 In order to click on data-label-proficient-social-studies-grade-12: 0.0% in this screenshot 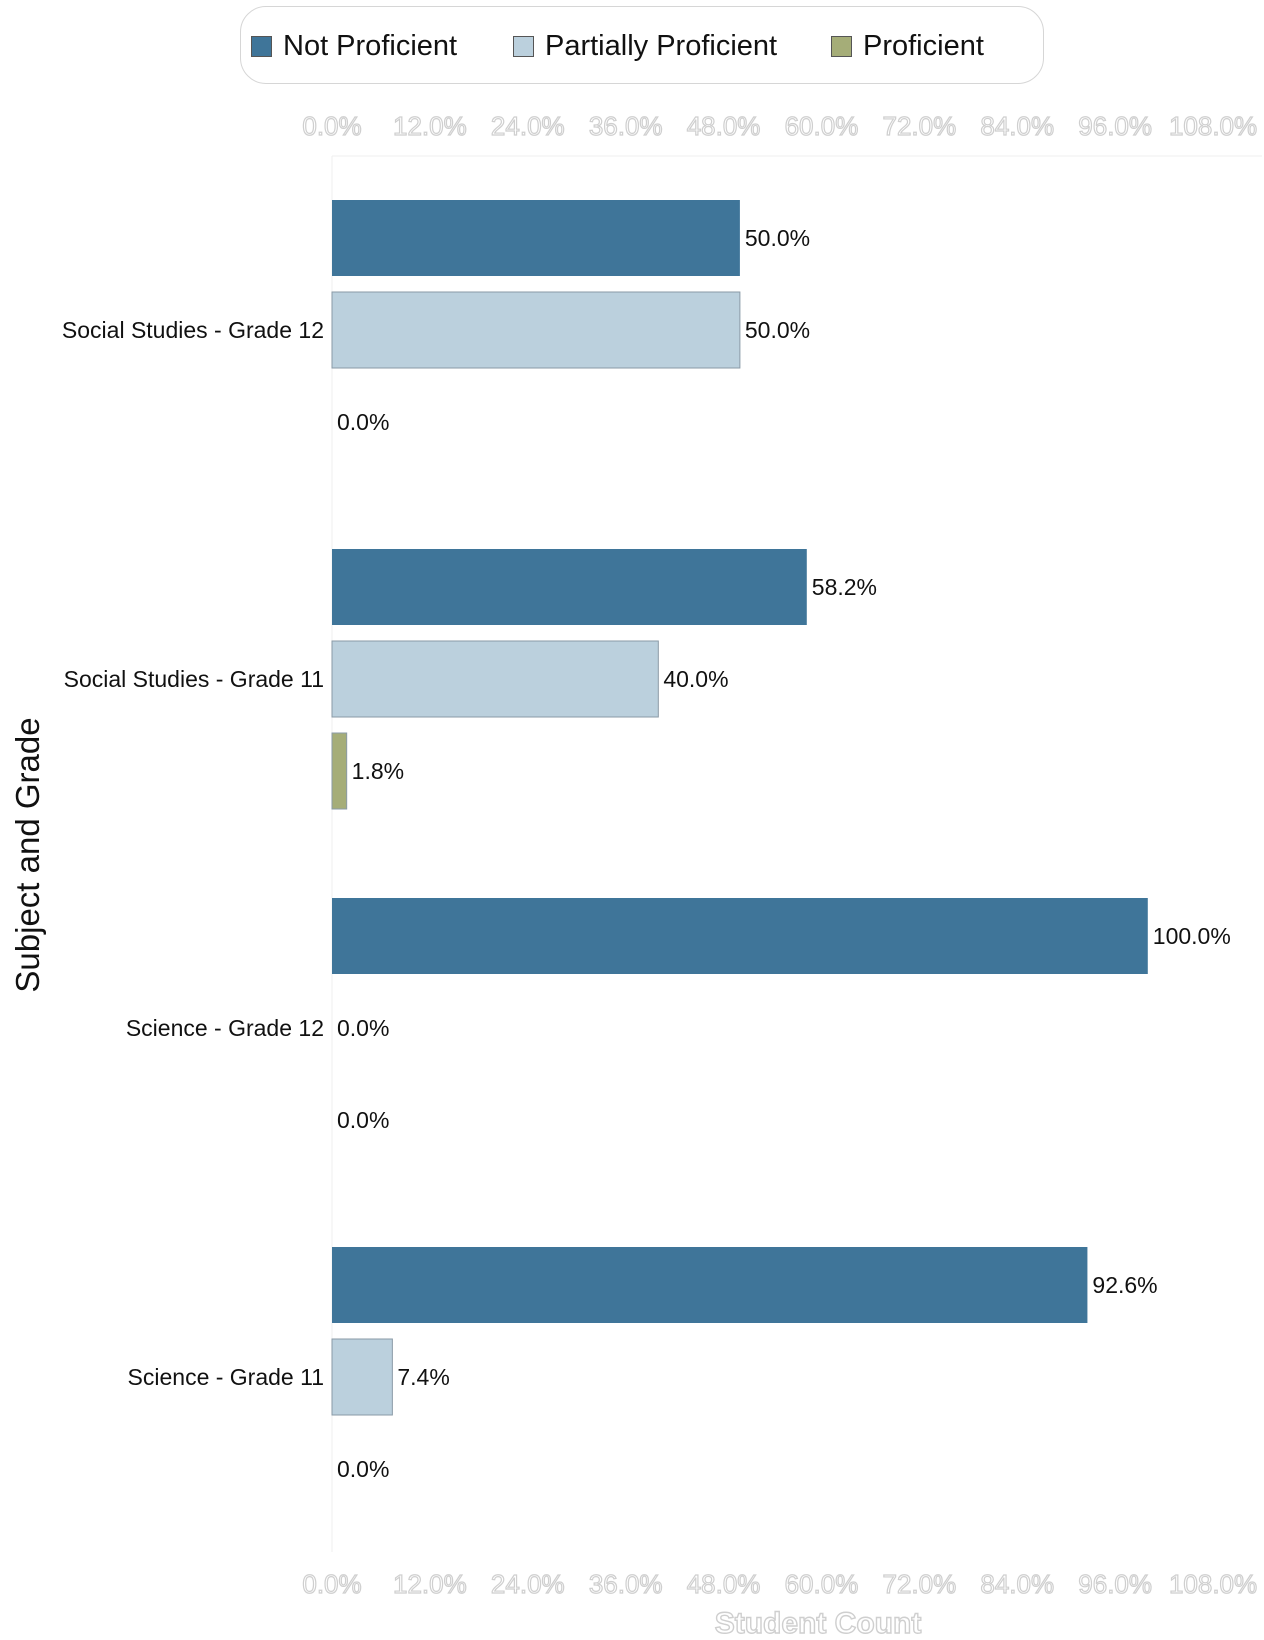, I will do `click(363, 422)`.